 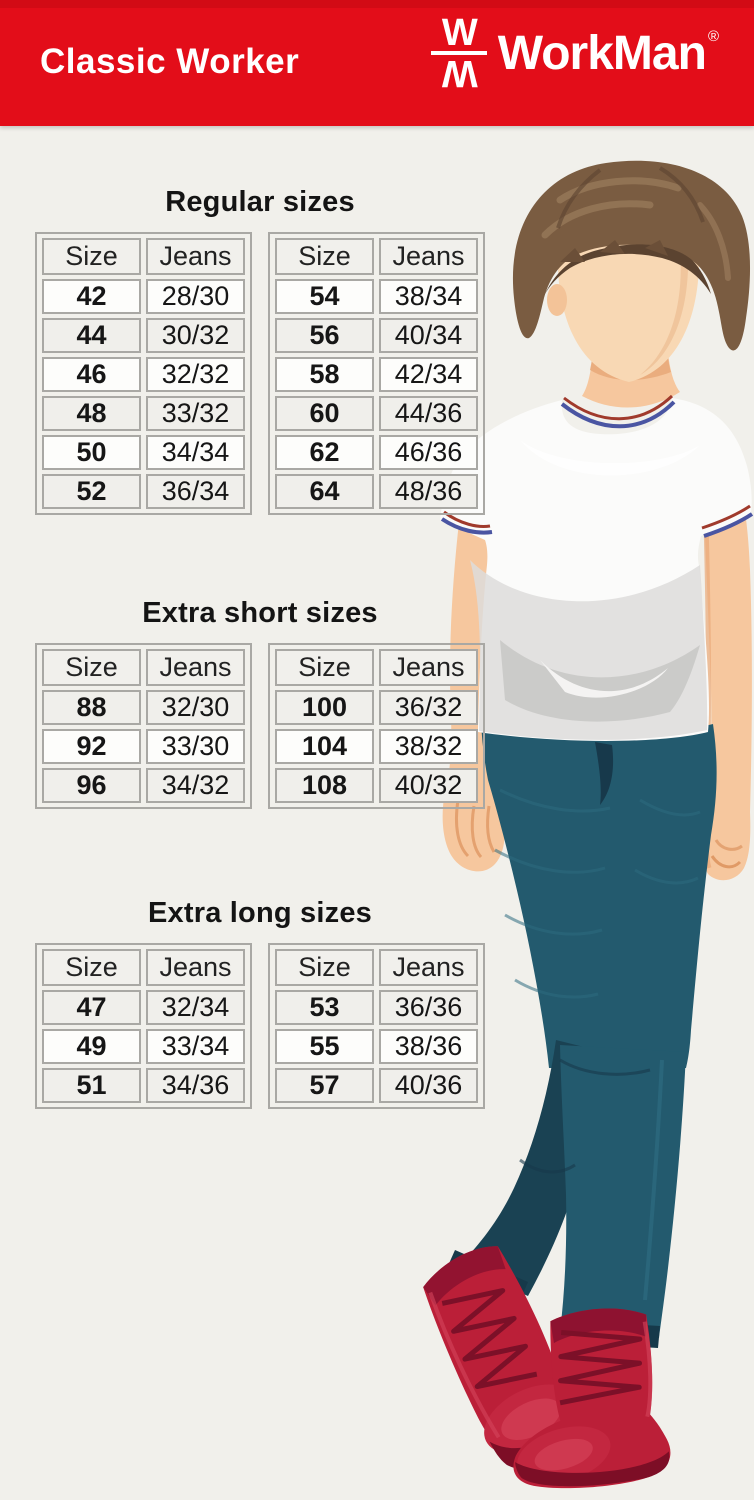 What do you see at coordinates (376, 785) in the screenshot?
I see `size-row: 108 40/32` at bounding box center [376, 785].